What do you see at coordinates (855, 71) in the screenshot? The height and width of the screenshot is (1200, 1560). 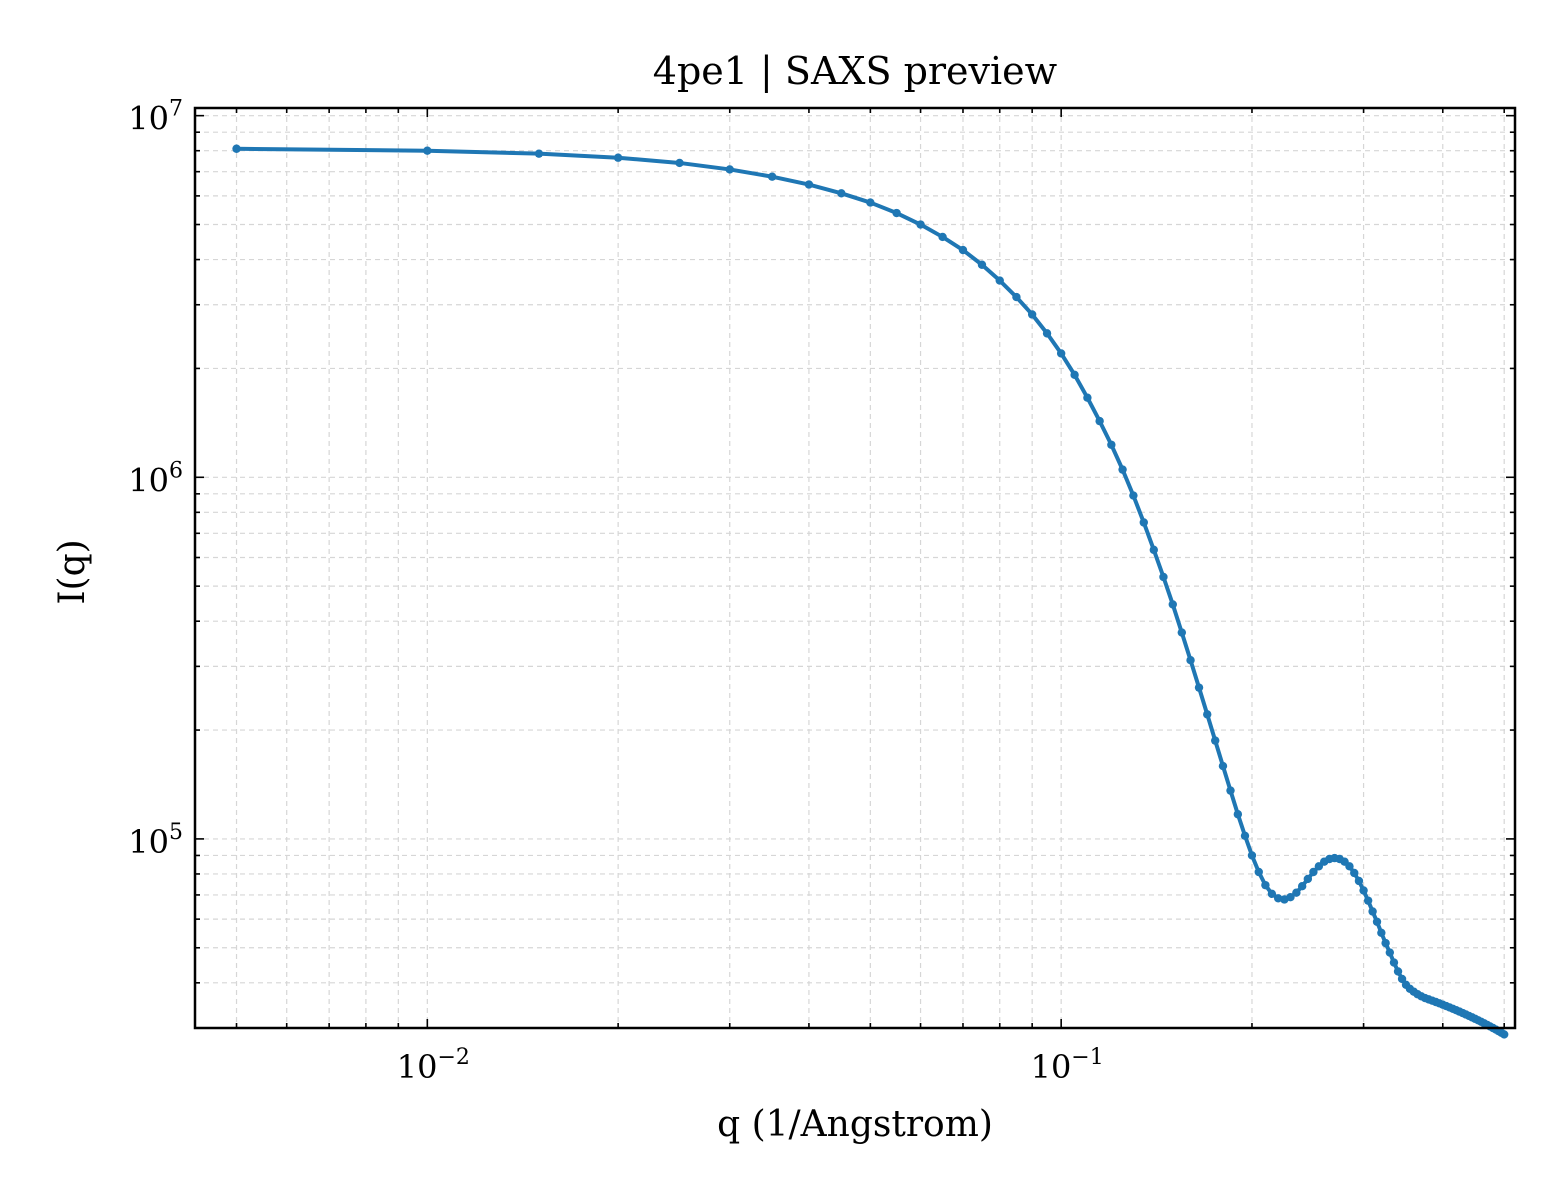 I see `chart-title: 4pe1 | SAXS preview` at bounding box center [855, 71].